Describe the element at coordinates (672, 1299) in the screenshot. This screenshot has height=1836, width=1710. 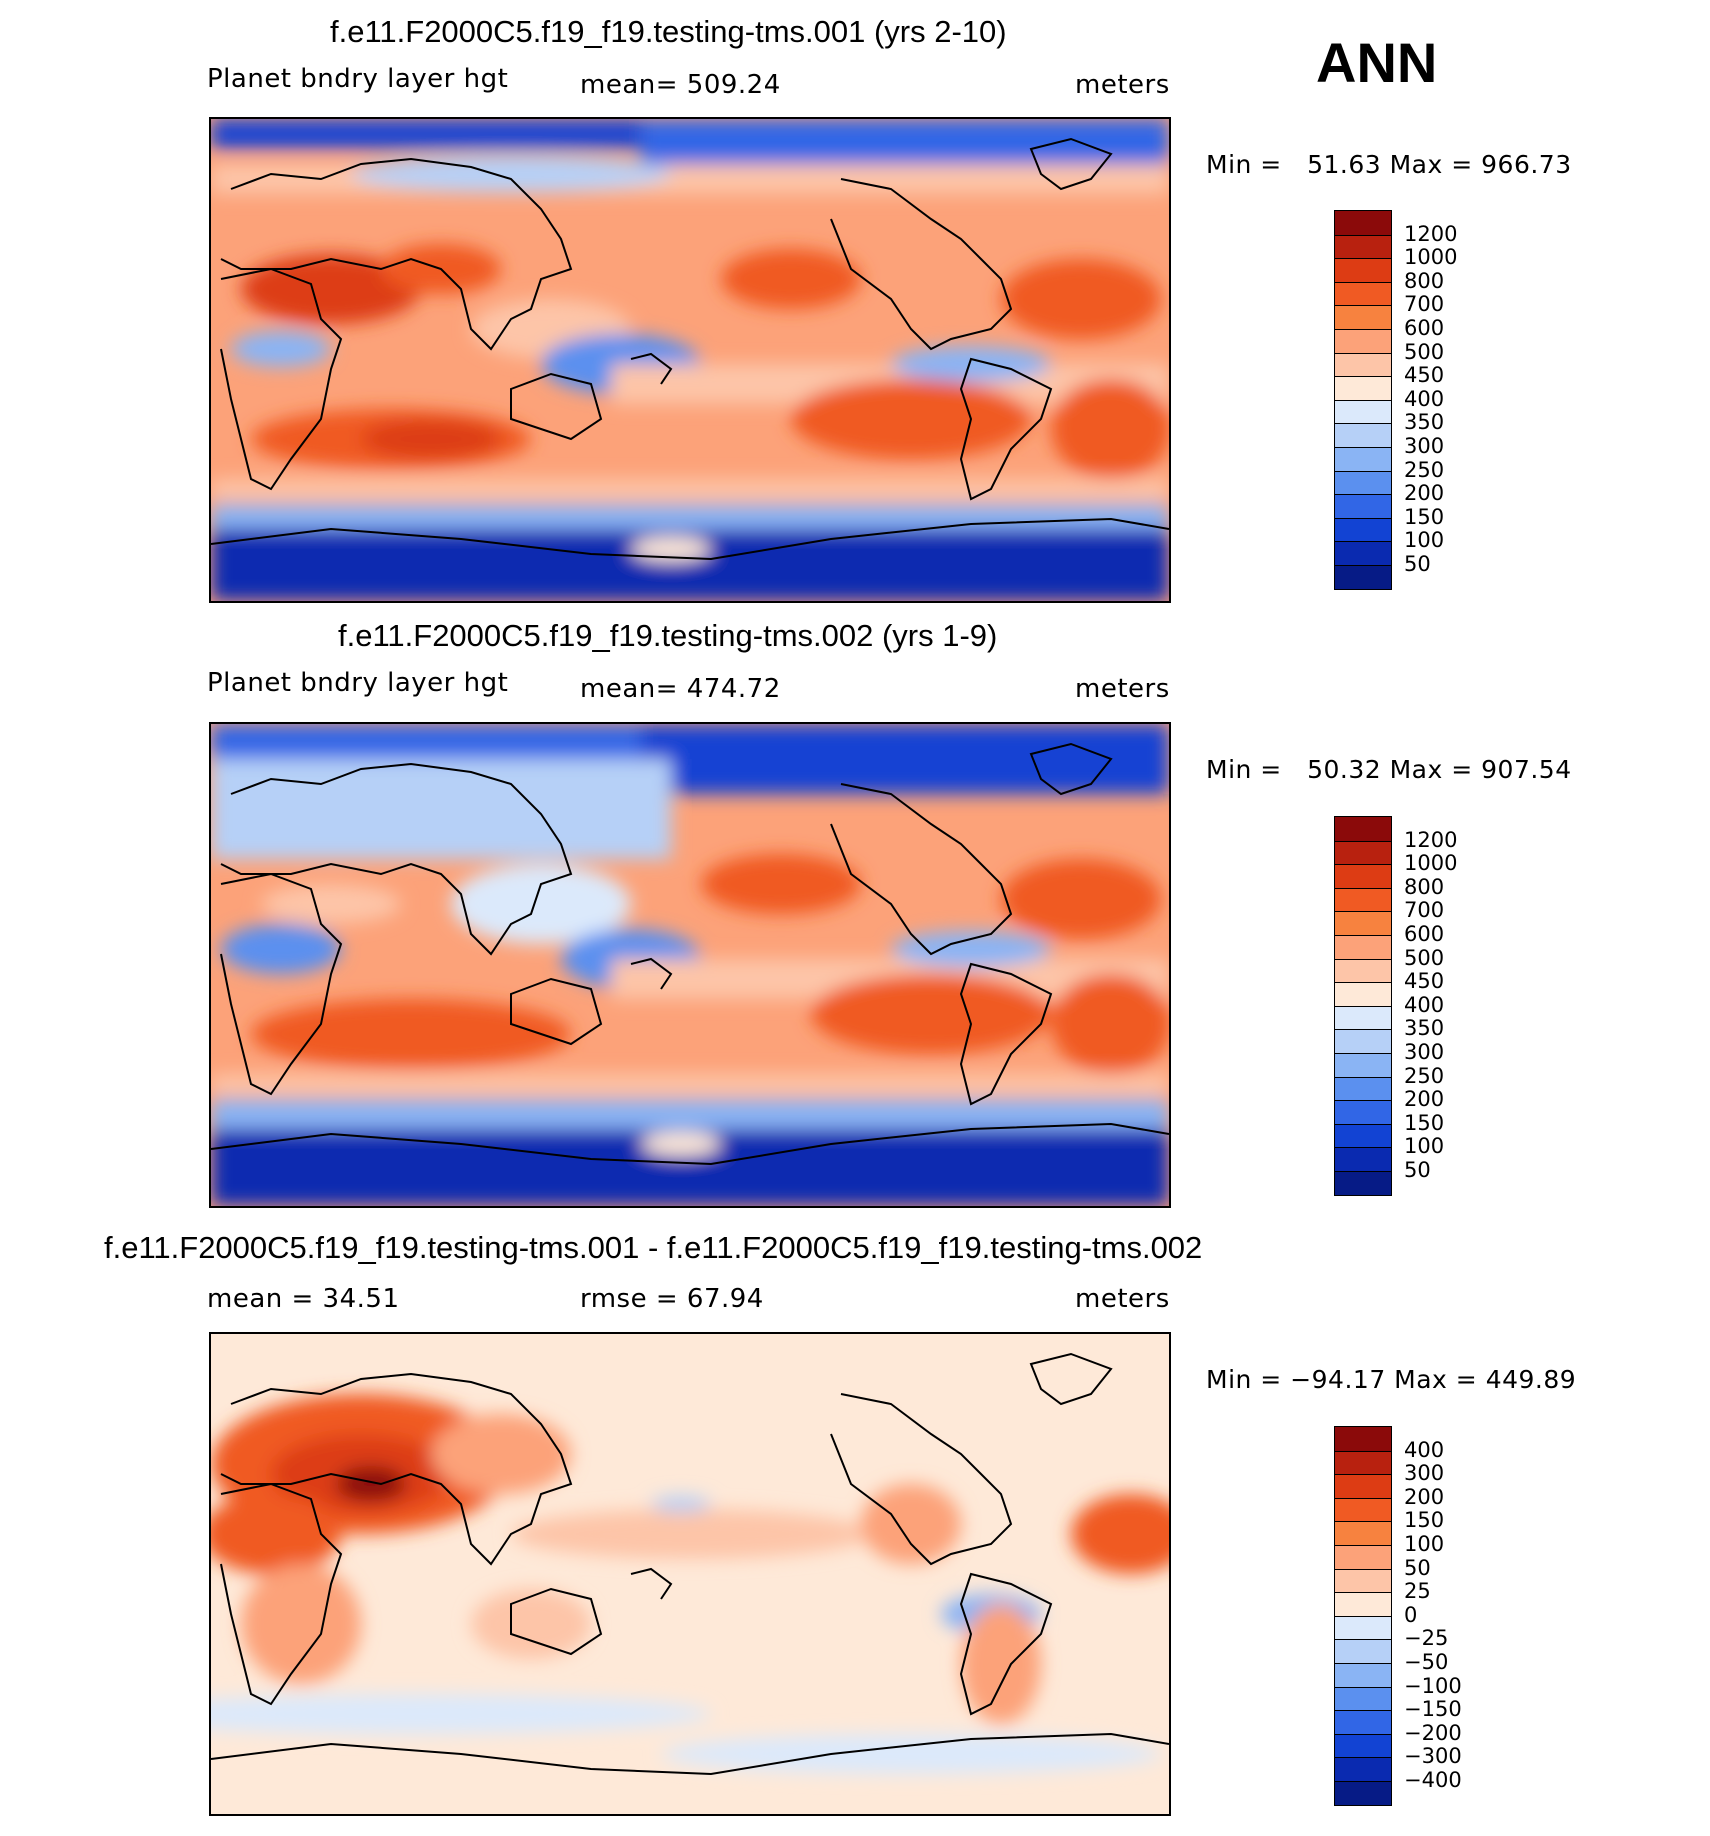
I see `rmse-label: rmse = 67.94` at that location.